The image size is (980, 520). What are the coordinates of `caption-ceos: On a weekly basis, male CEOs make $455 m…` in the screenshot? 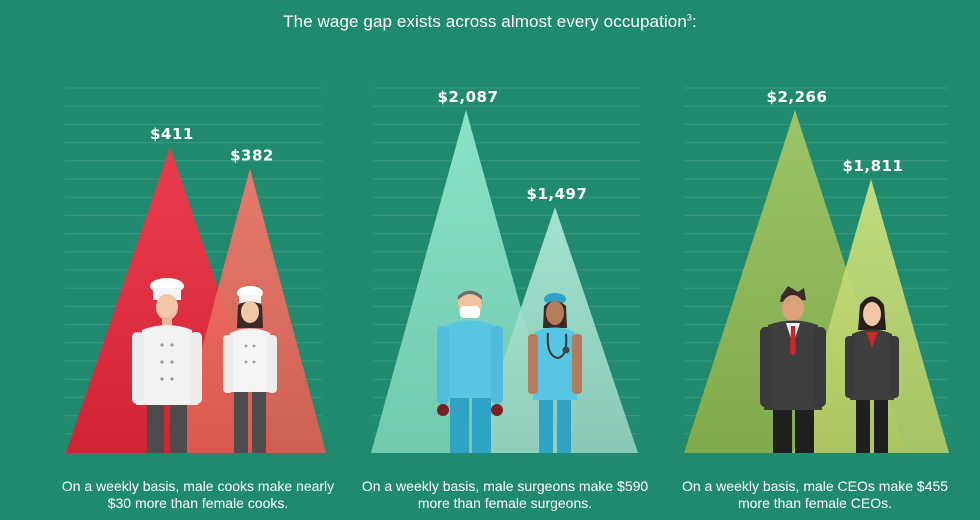 It's located at (815, 494).